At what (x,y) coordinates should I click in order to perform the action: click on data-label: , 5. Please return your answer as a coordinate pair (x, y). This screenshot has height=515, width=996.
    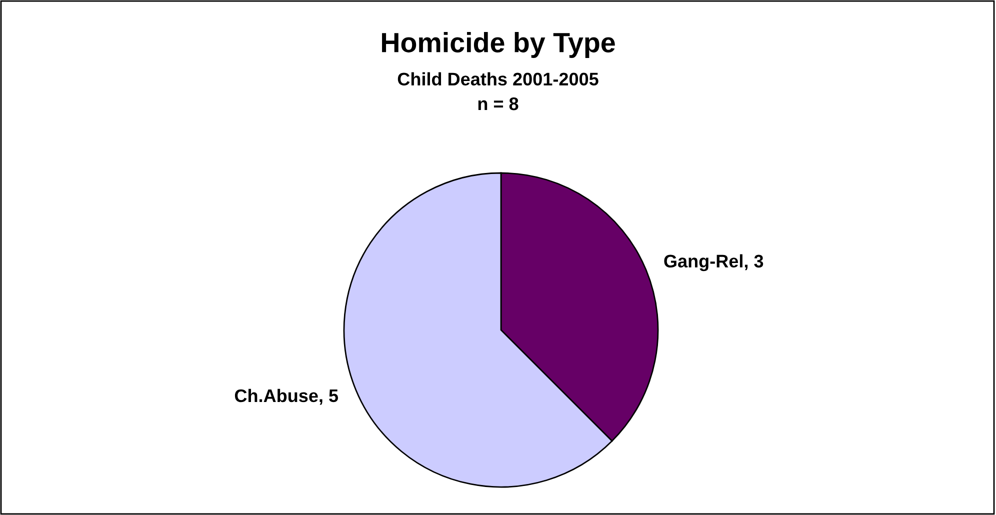
    Looking at the image, I should click on (329, 397).